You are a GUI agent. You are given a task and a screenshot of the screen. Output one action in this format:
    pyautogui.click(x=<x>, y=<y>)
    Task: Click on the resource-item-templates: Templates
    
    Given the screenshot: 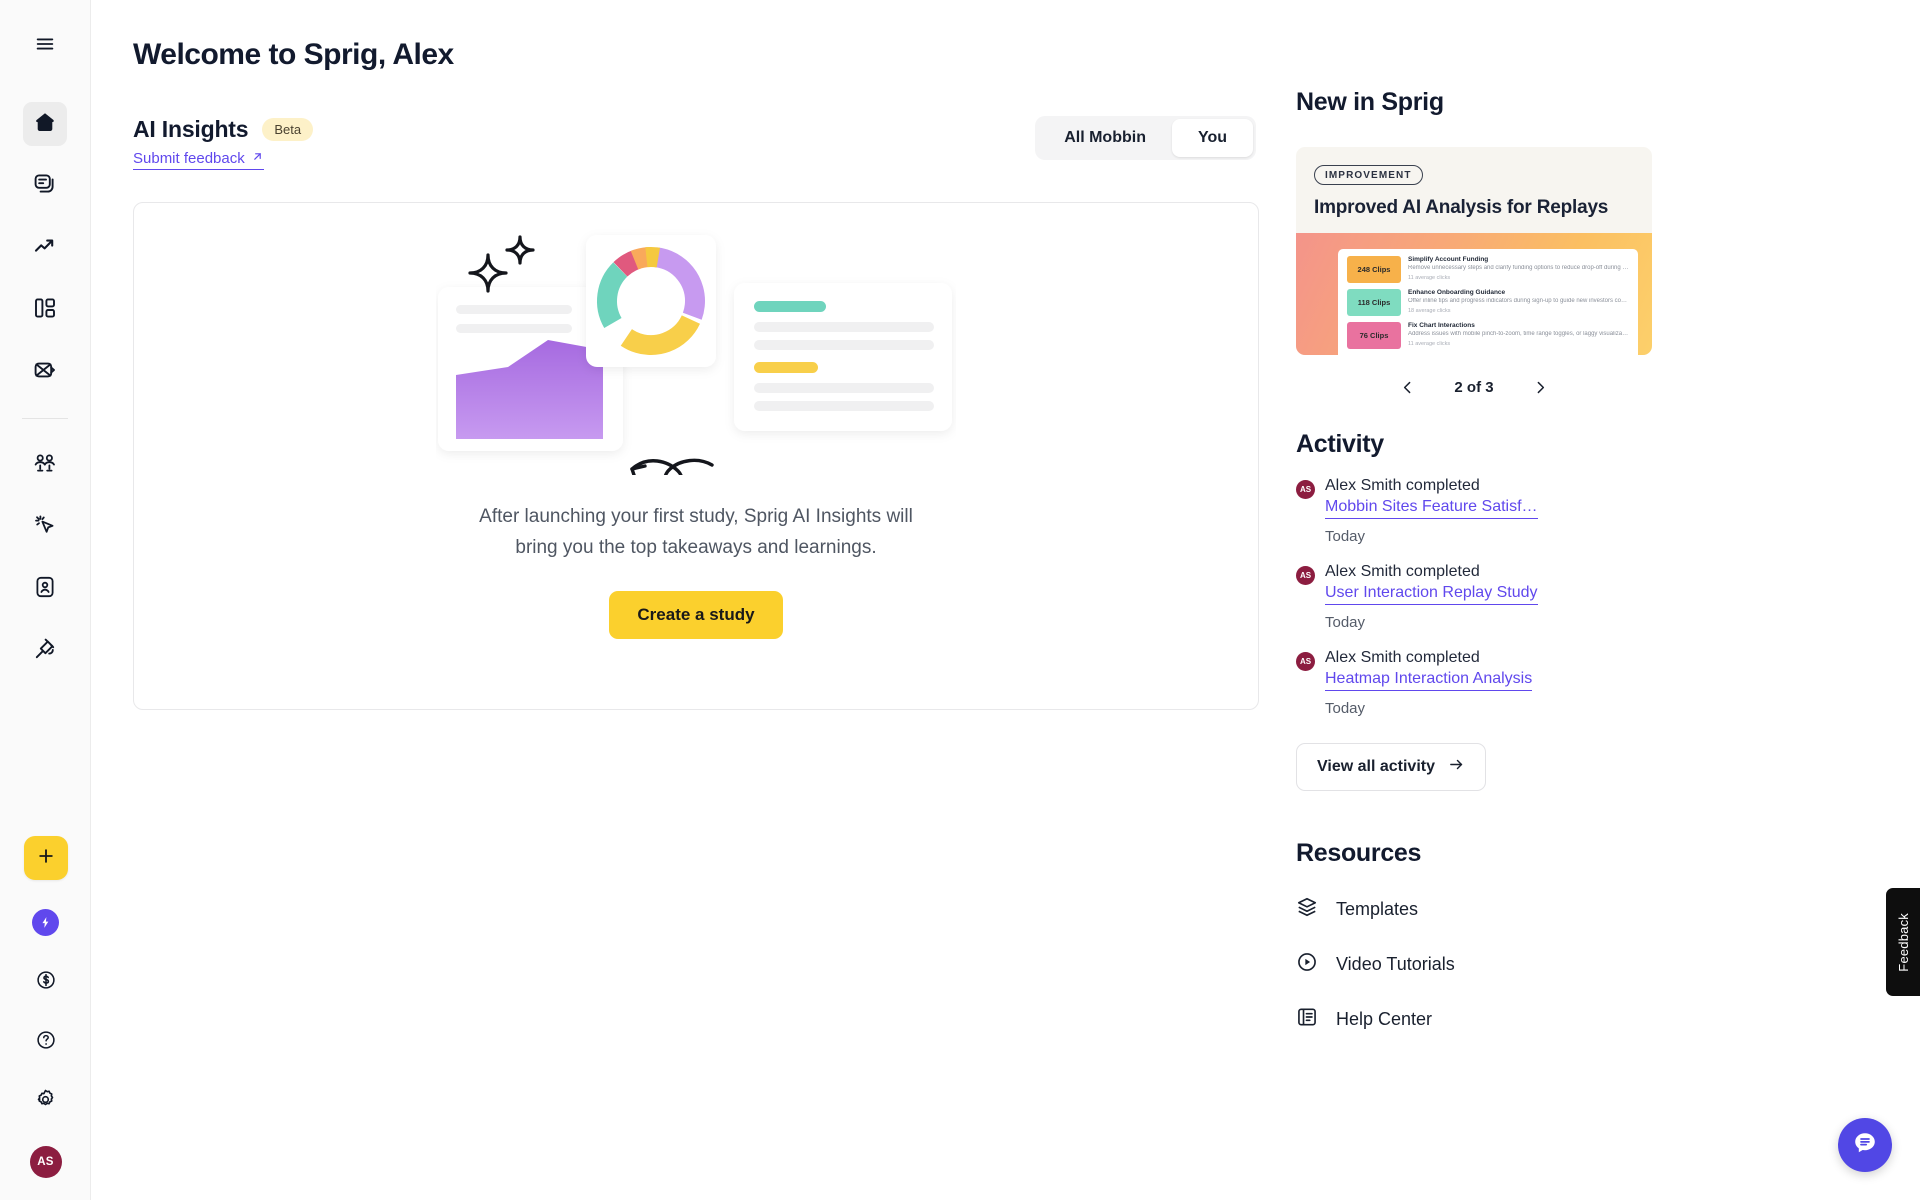 What is the action you would take?
    pyautogui.click(x=1556, y=909)
    